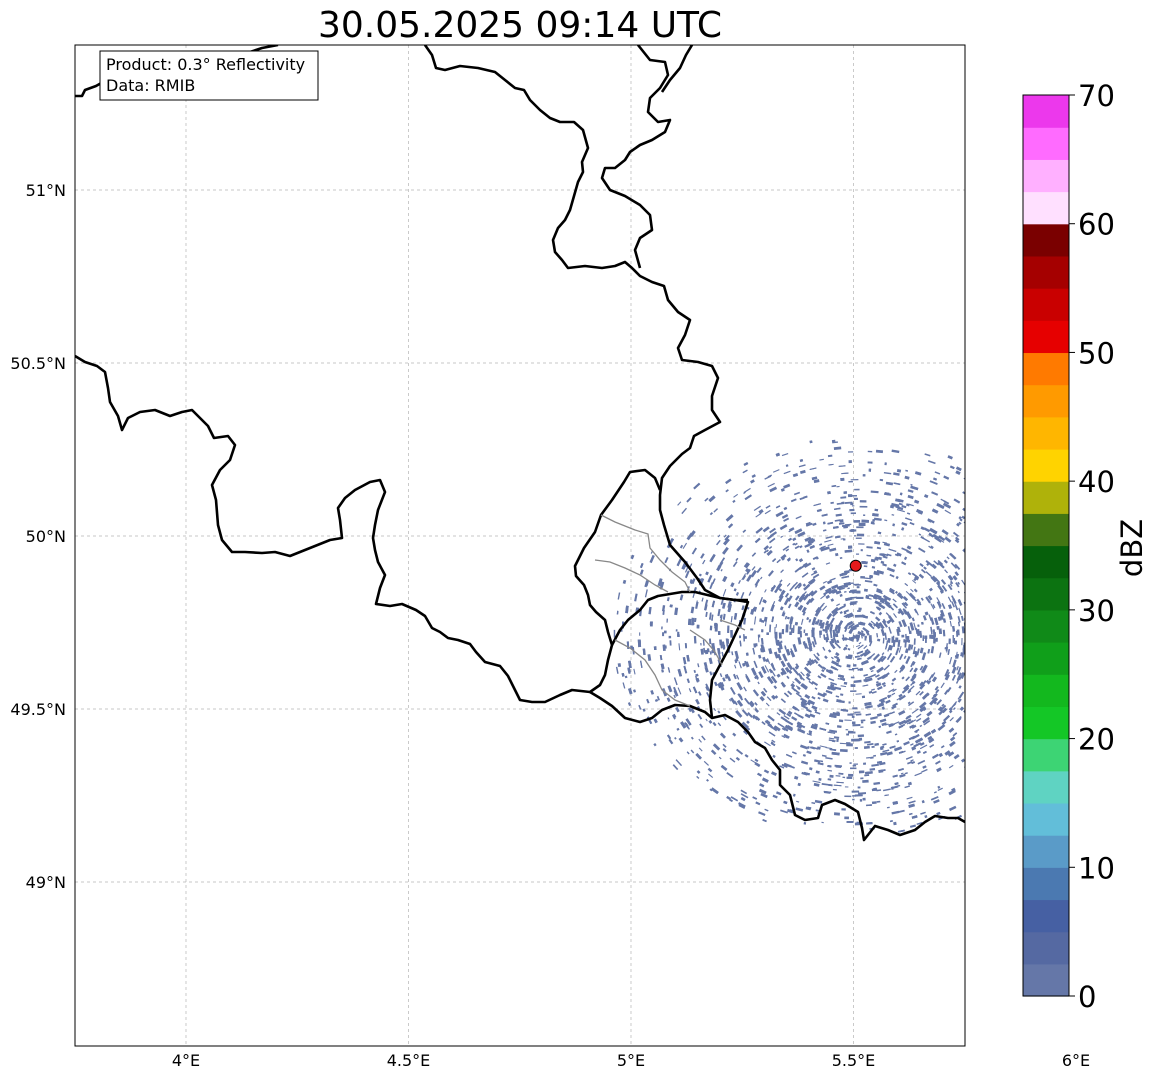 The image size is (1157, 1081). What do you see at coordinates (722, 654) in the screenshot?
I see `border-lu-de` at bounding box center [722, 654].